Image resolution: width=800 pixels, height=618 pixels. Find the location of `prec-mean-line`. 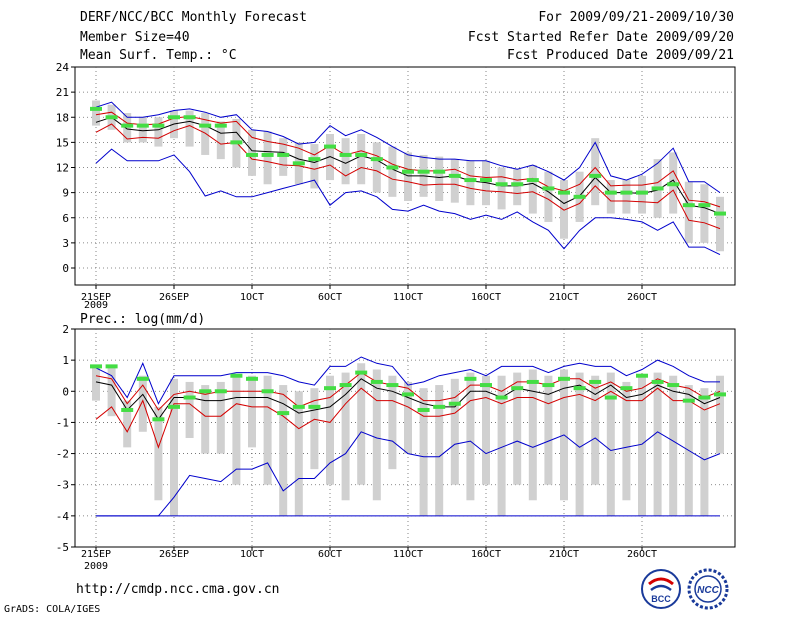

prec-mean-line is located at coordinates (408, 399).